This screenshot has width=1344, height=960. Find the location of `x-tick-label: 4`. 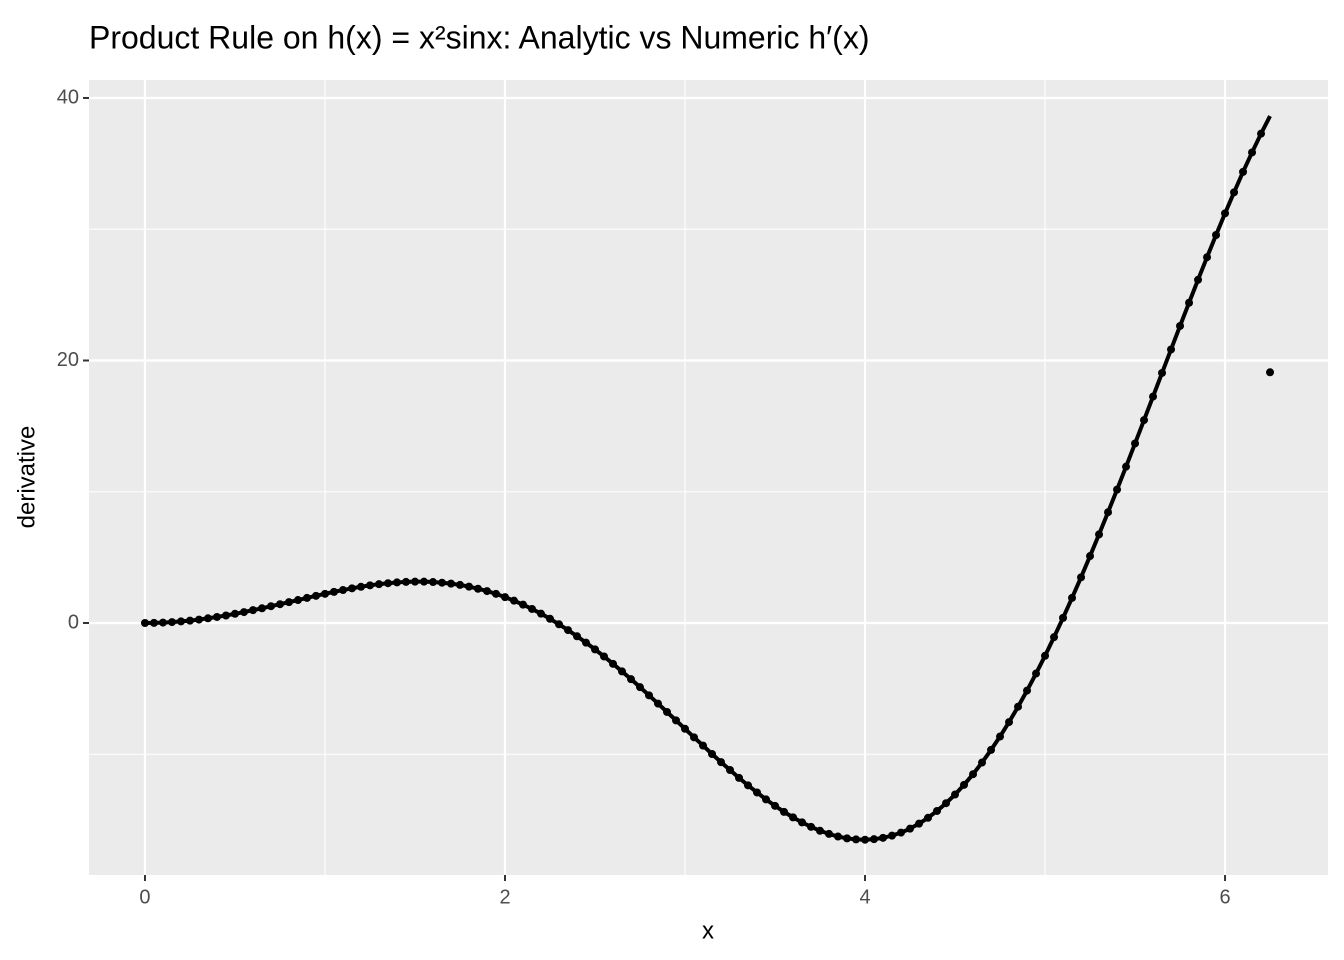

x-tick-label: 4 is located at coordinates (864, 897).